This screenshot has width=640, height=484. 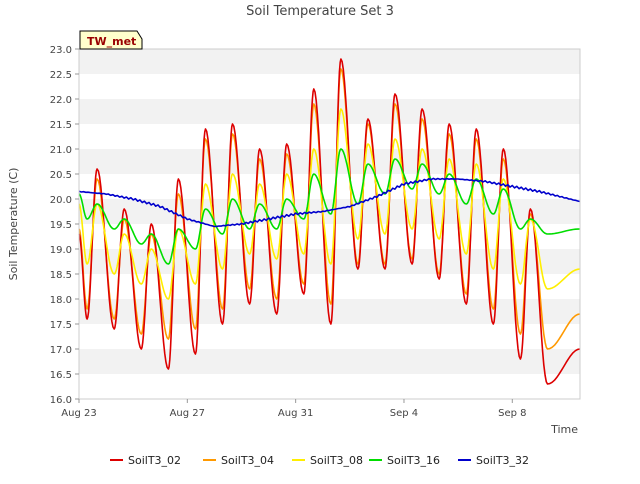 I want to click on y-tick-label: 21.5, so click(x=61, y=125).